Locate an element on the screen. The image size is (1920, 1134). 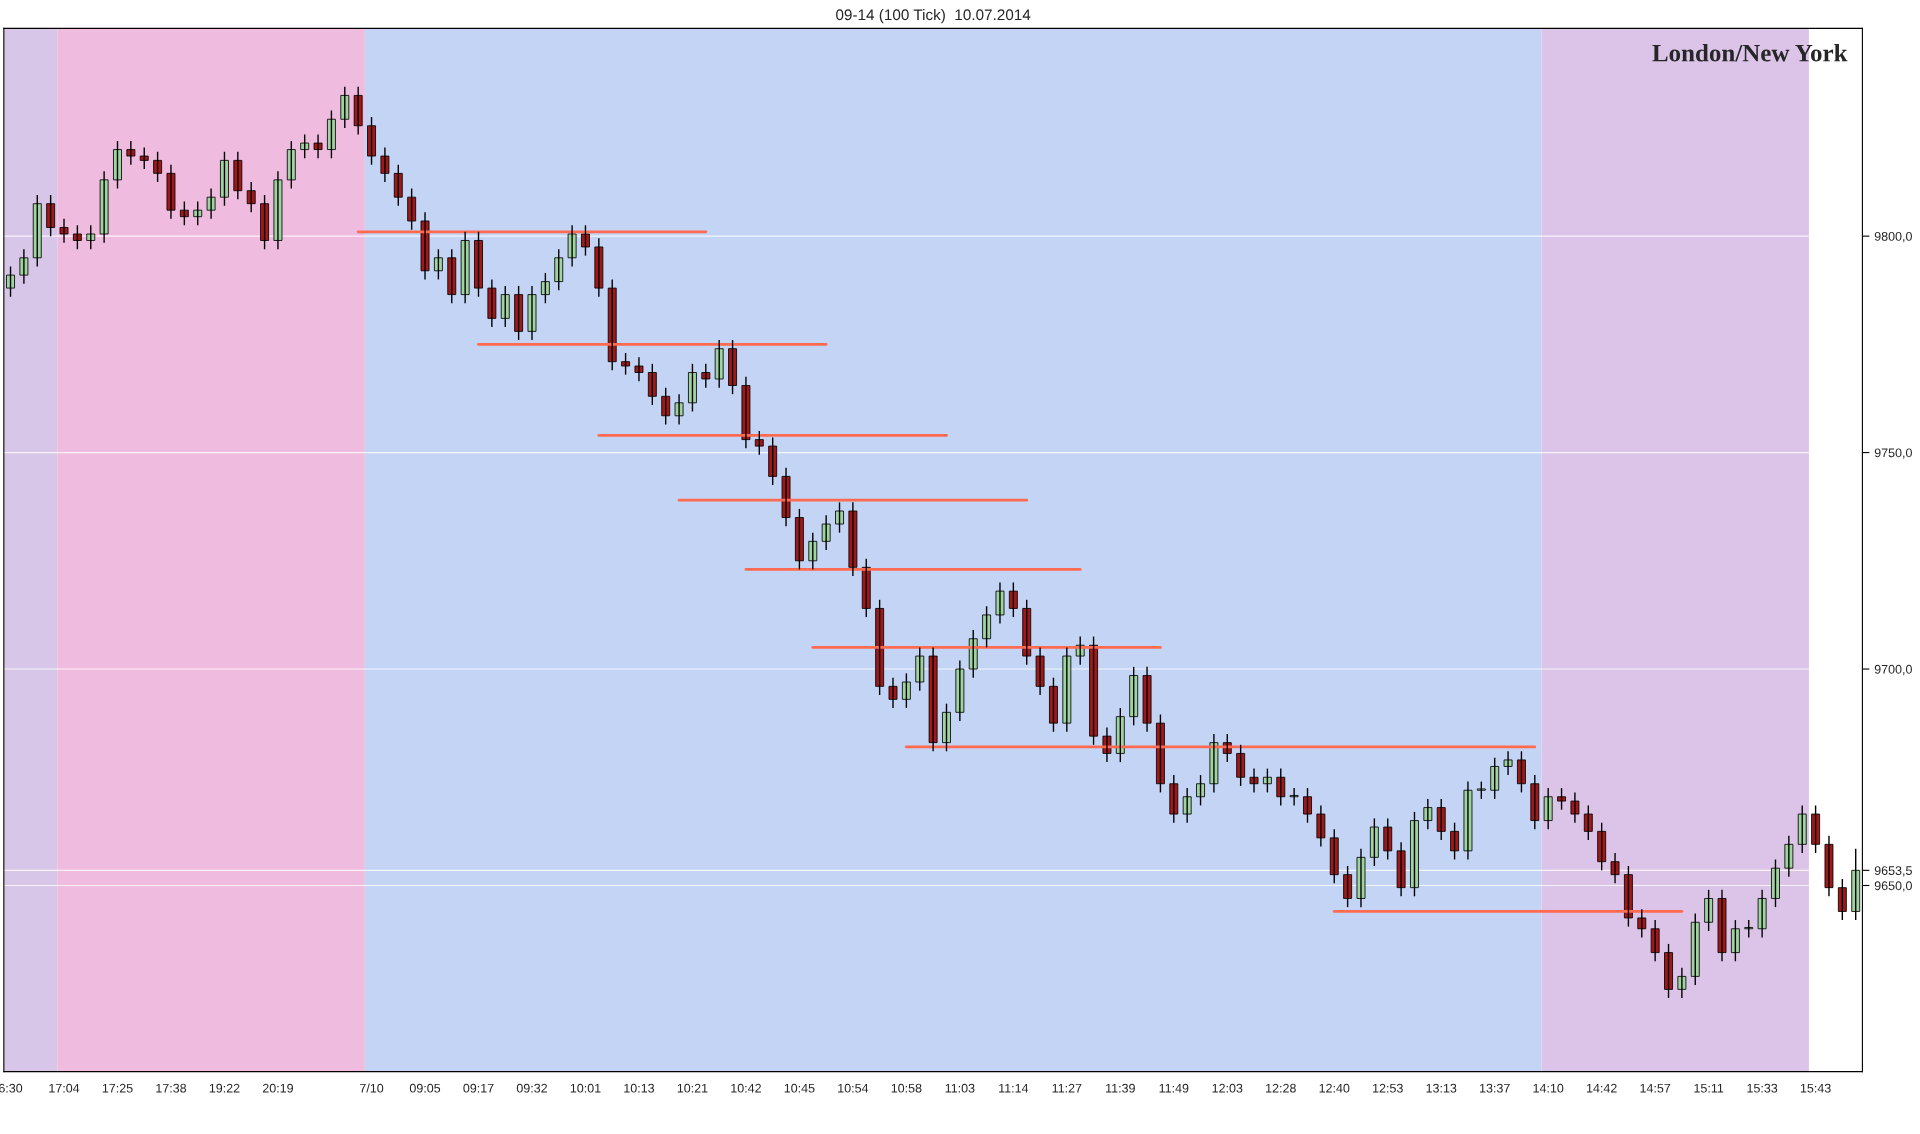
x-tick-label: 14:42 is located at coordinates (1601, 1088).